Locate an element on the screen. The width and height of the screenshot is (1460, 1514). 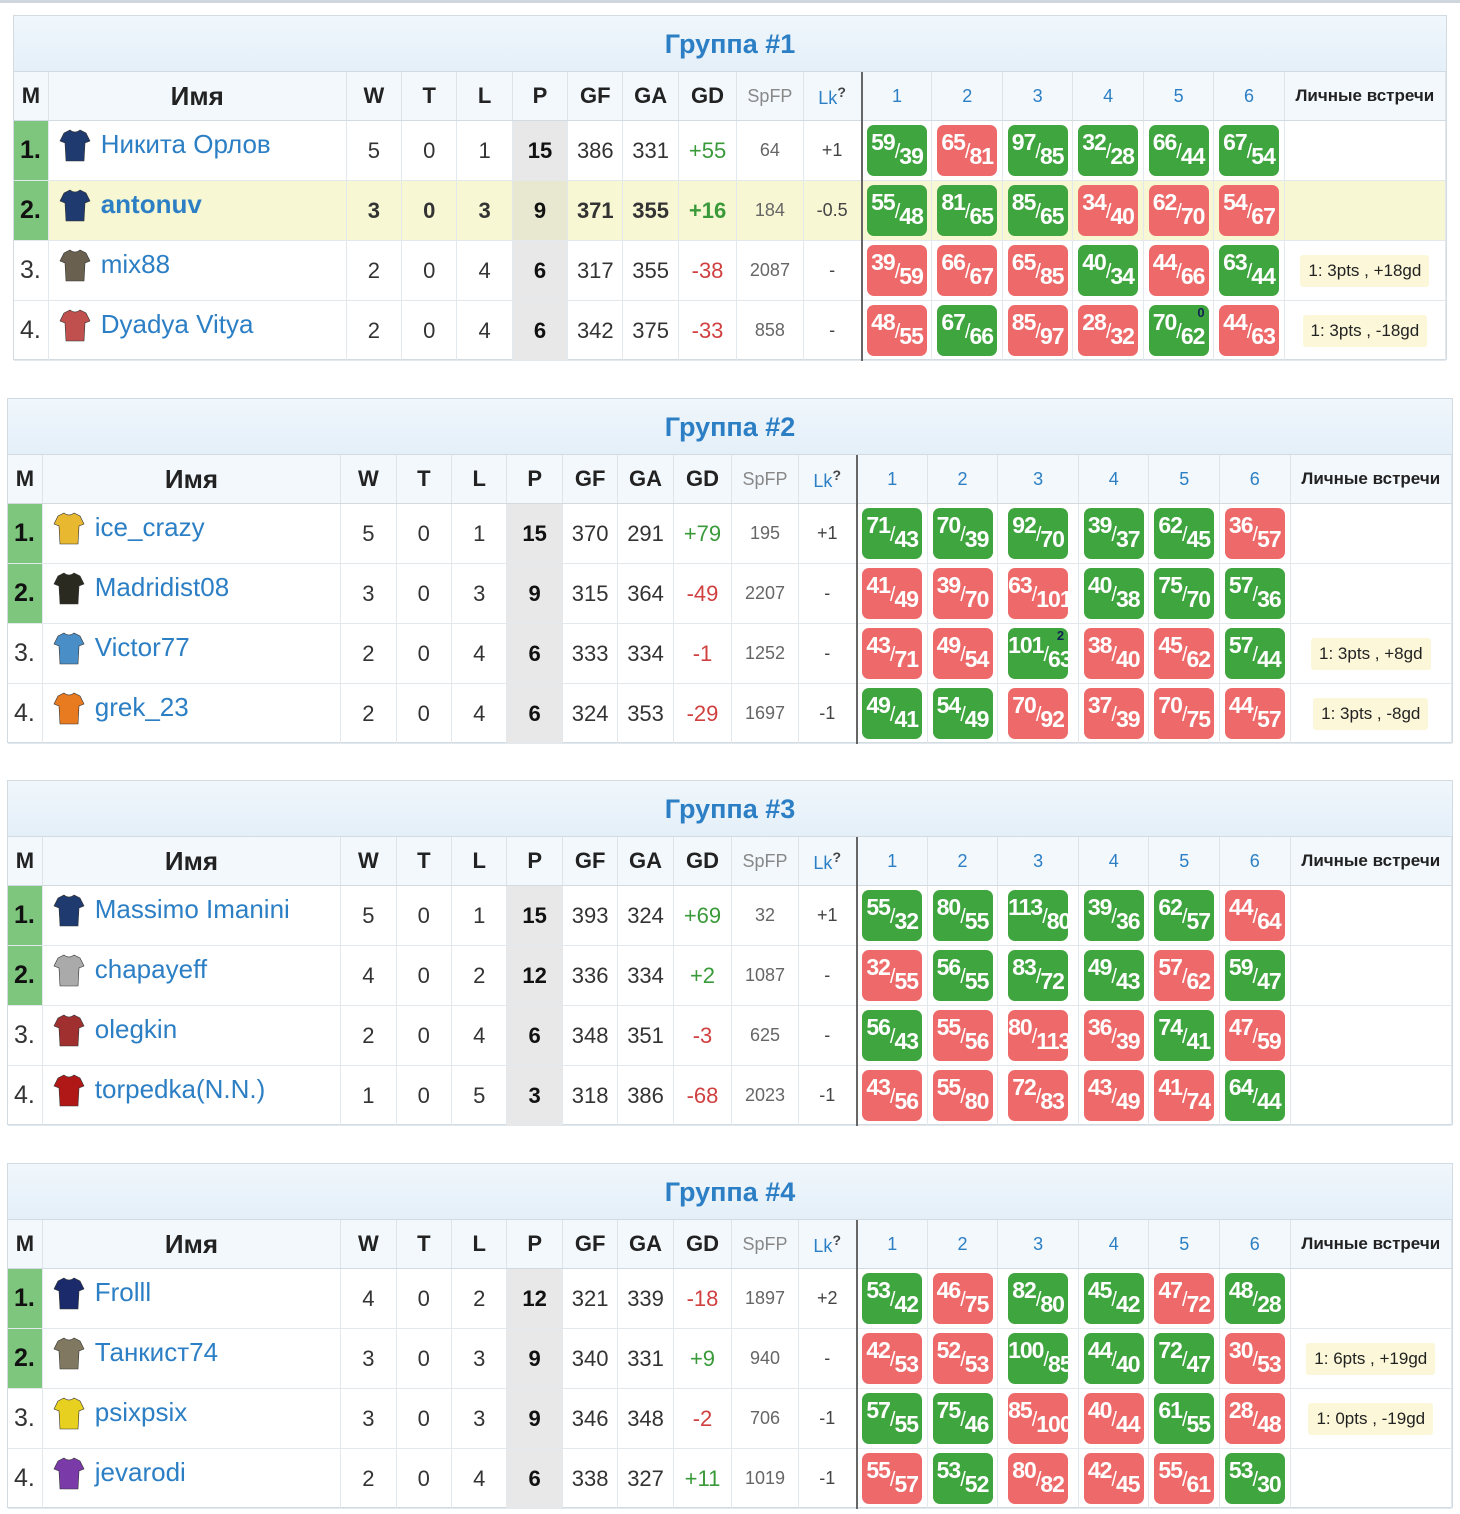
player-name-link: olegkin is located at coordinates (136, 1029).